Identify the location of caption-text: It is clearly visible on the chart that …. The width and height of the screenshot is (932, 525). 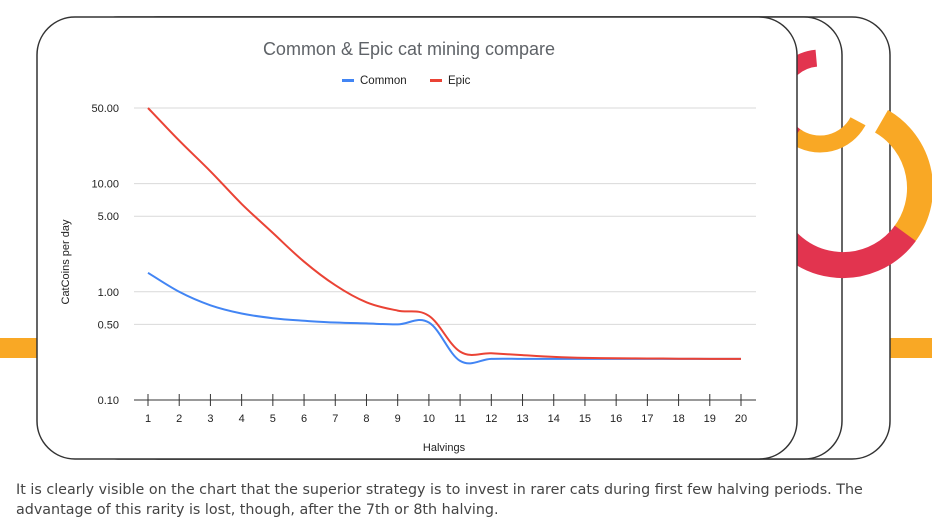
(439, 500).